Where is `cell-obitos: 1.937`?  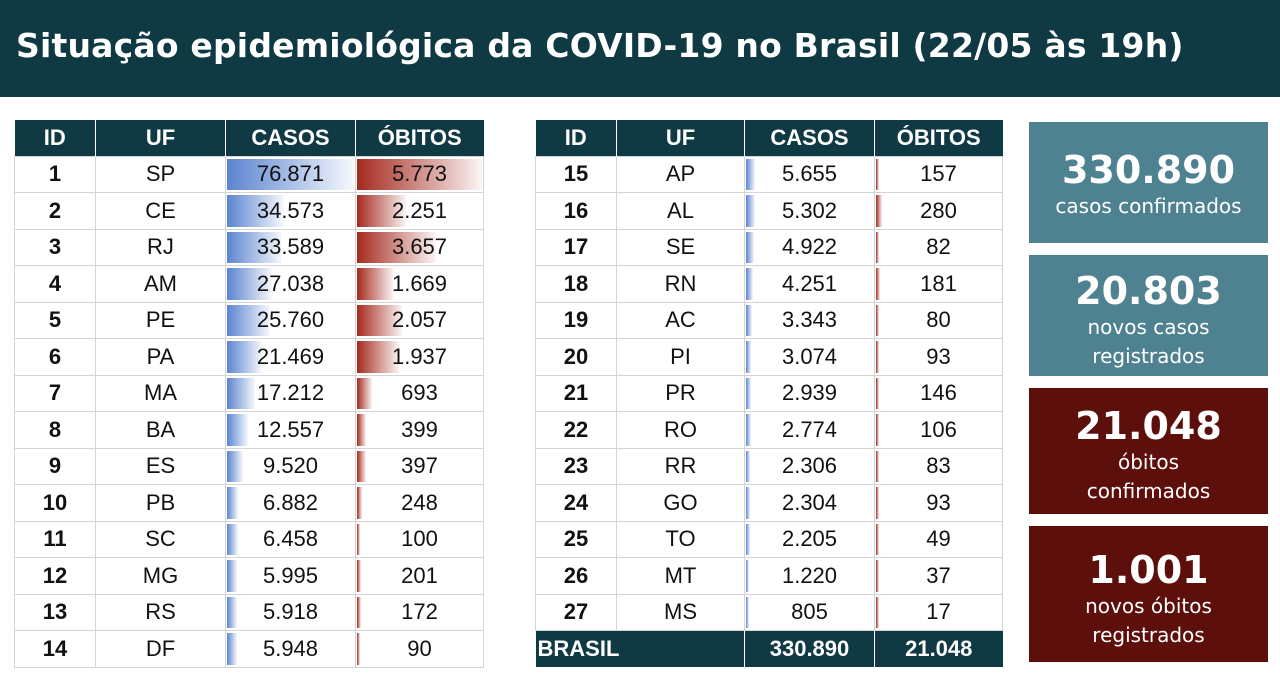 cell-obitos: 1.937 is located at coordinates (419, 357).